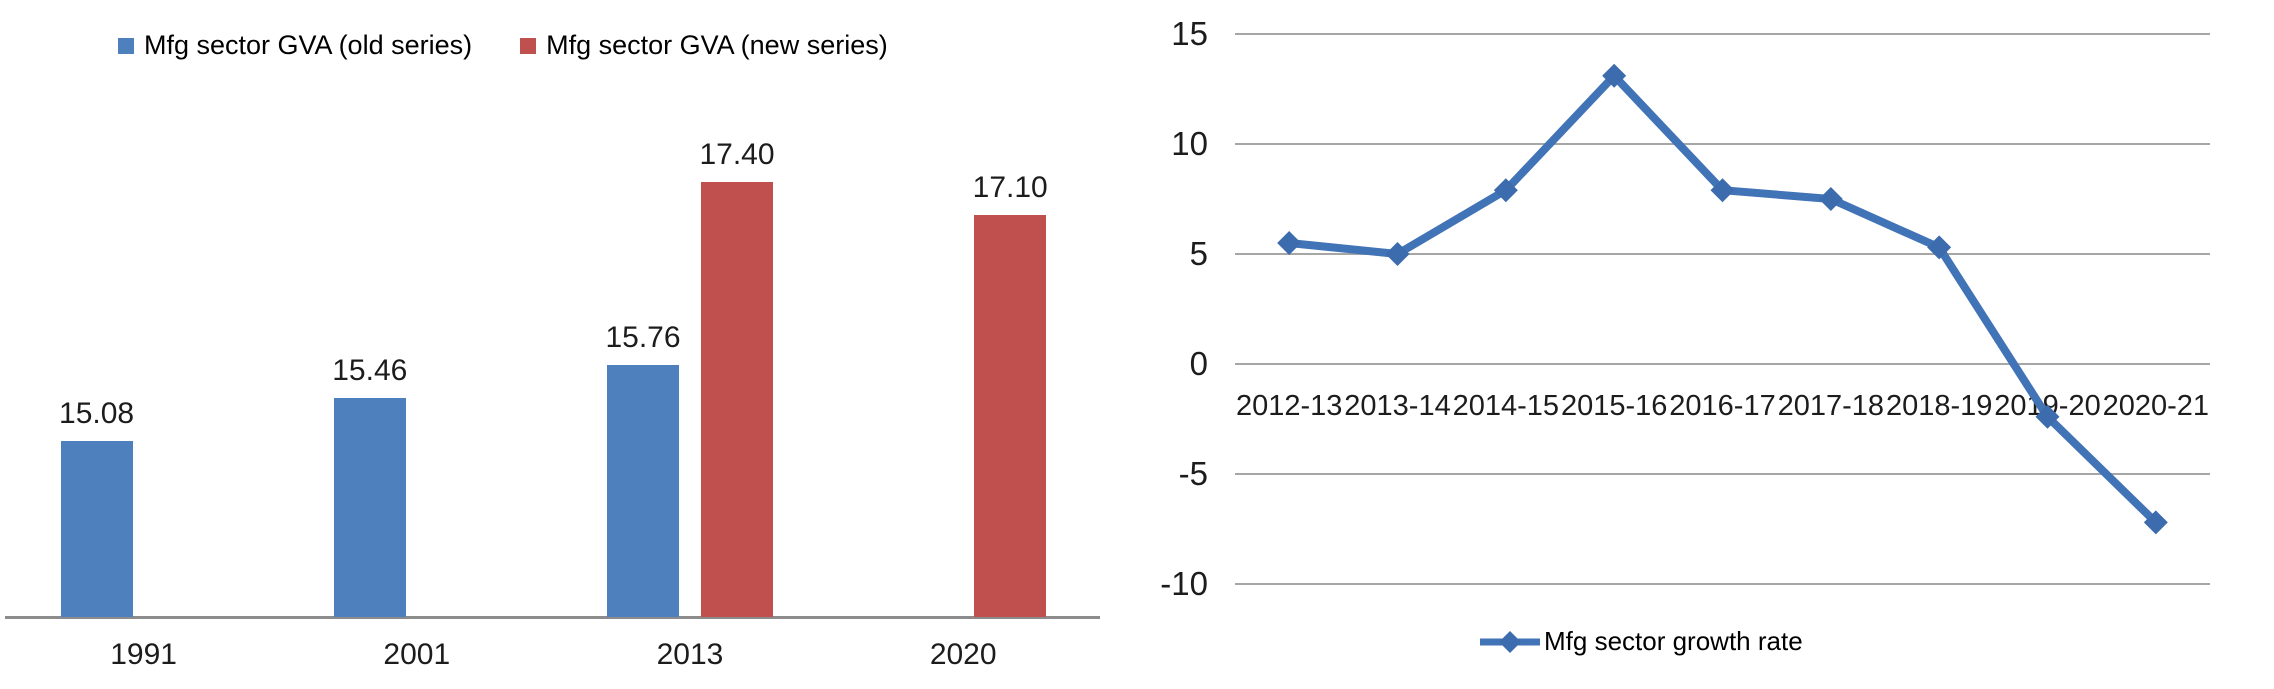  Describe the element at coordinates (369, 507) in the screenshot. I see `bar-2001-old-series` at that location.